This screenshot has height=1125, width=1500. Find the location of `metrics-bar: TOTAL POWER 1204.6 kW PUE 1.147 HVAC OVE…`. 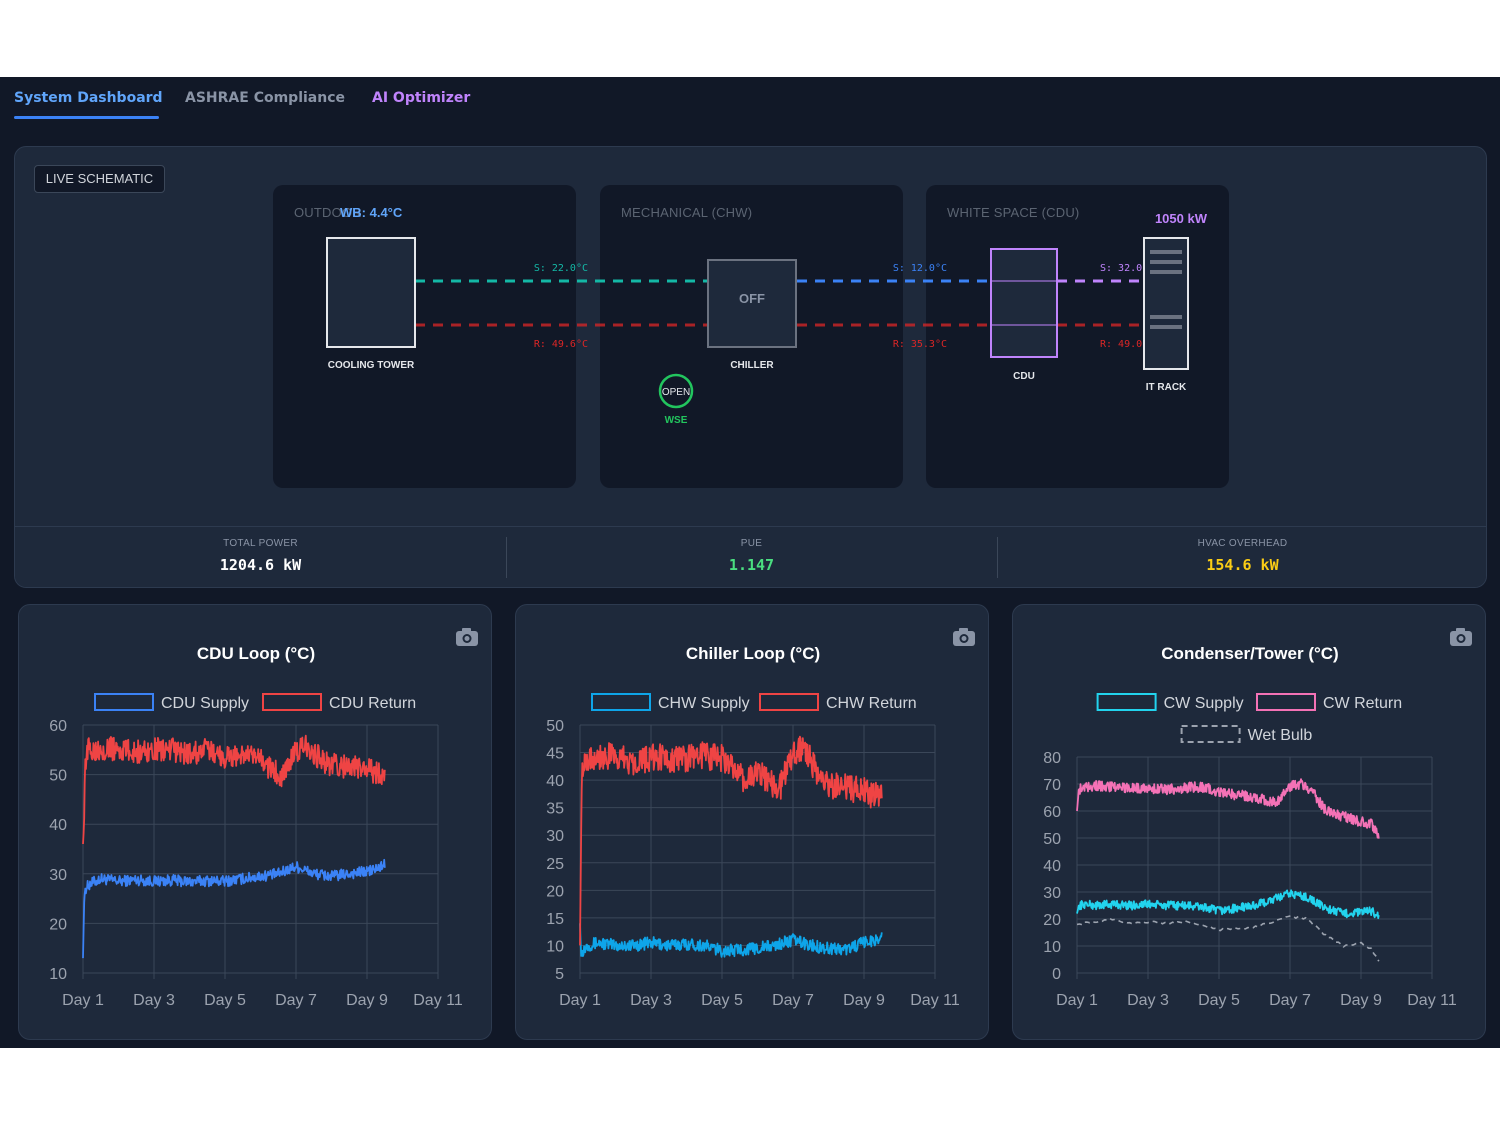

metrics-bar: TOTAL POWER 1204.6 kW PUE 1.147 HVAC OVE… is located at coordinates (750, 556).